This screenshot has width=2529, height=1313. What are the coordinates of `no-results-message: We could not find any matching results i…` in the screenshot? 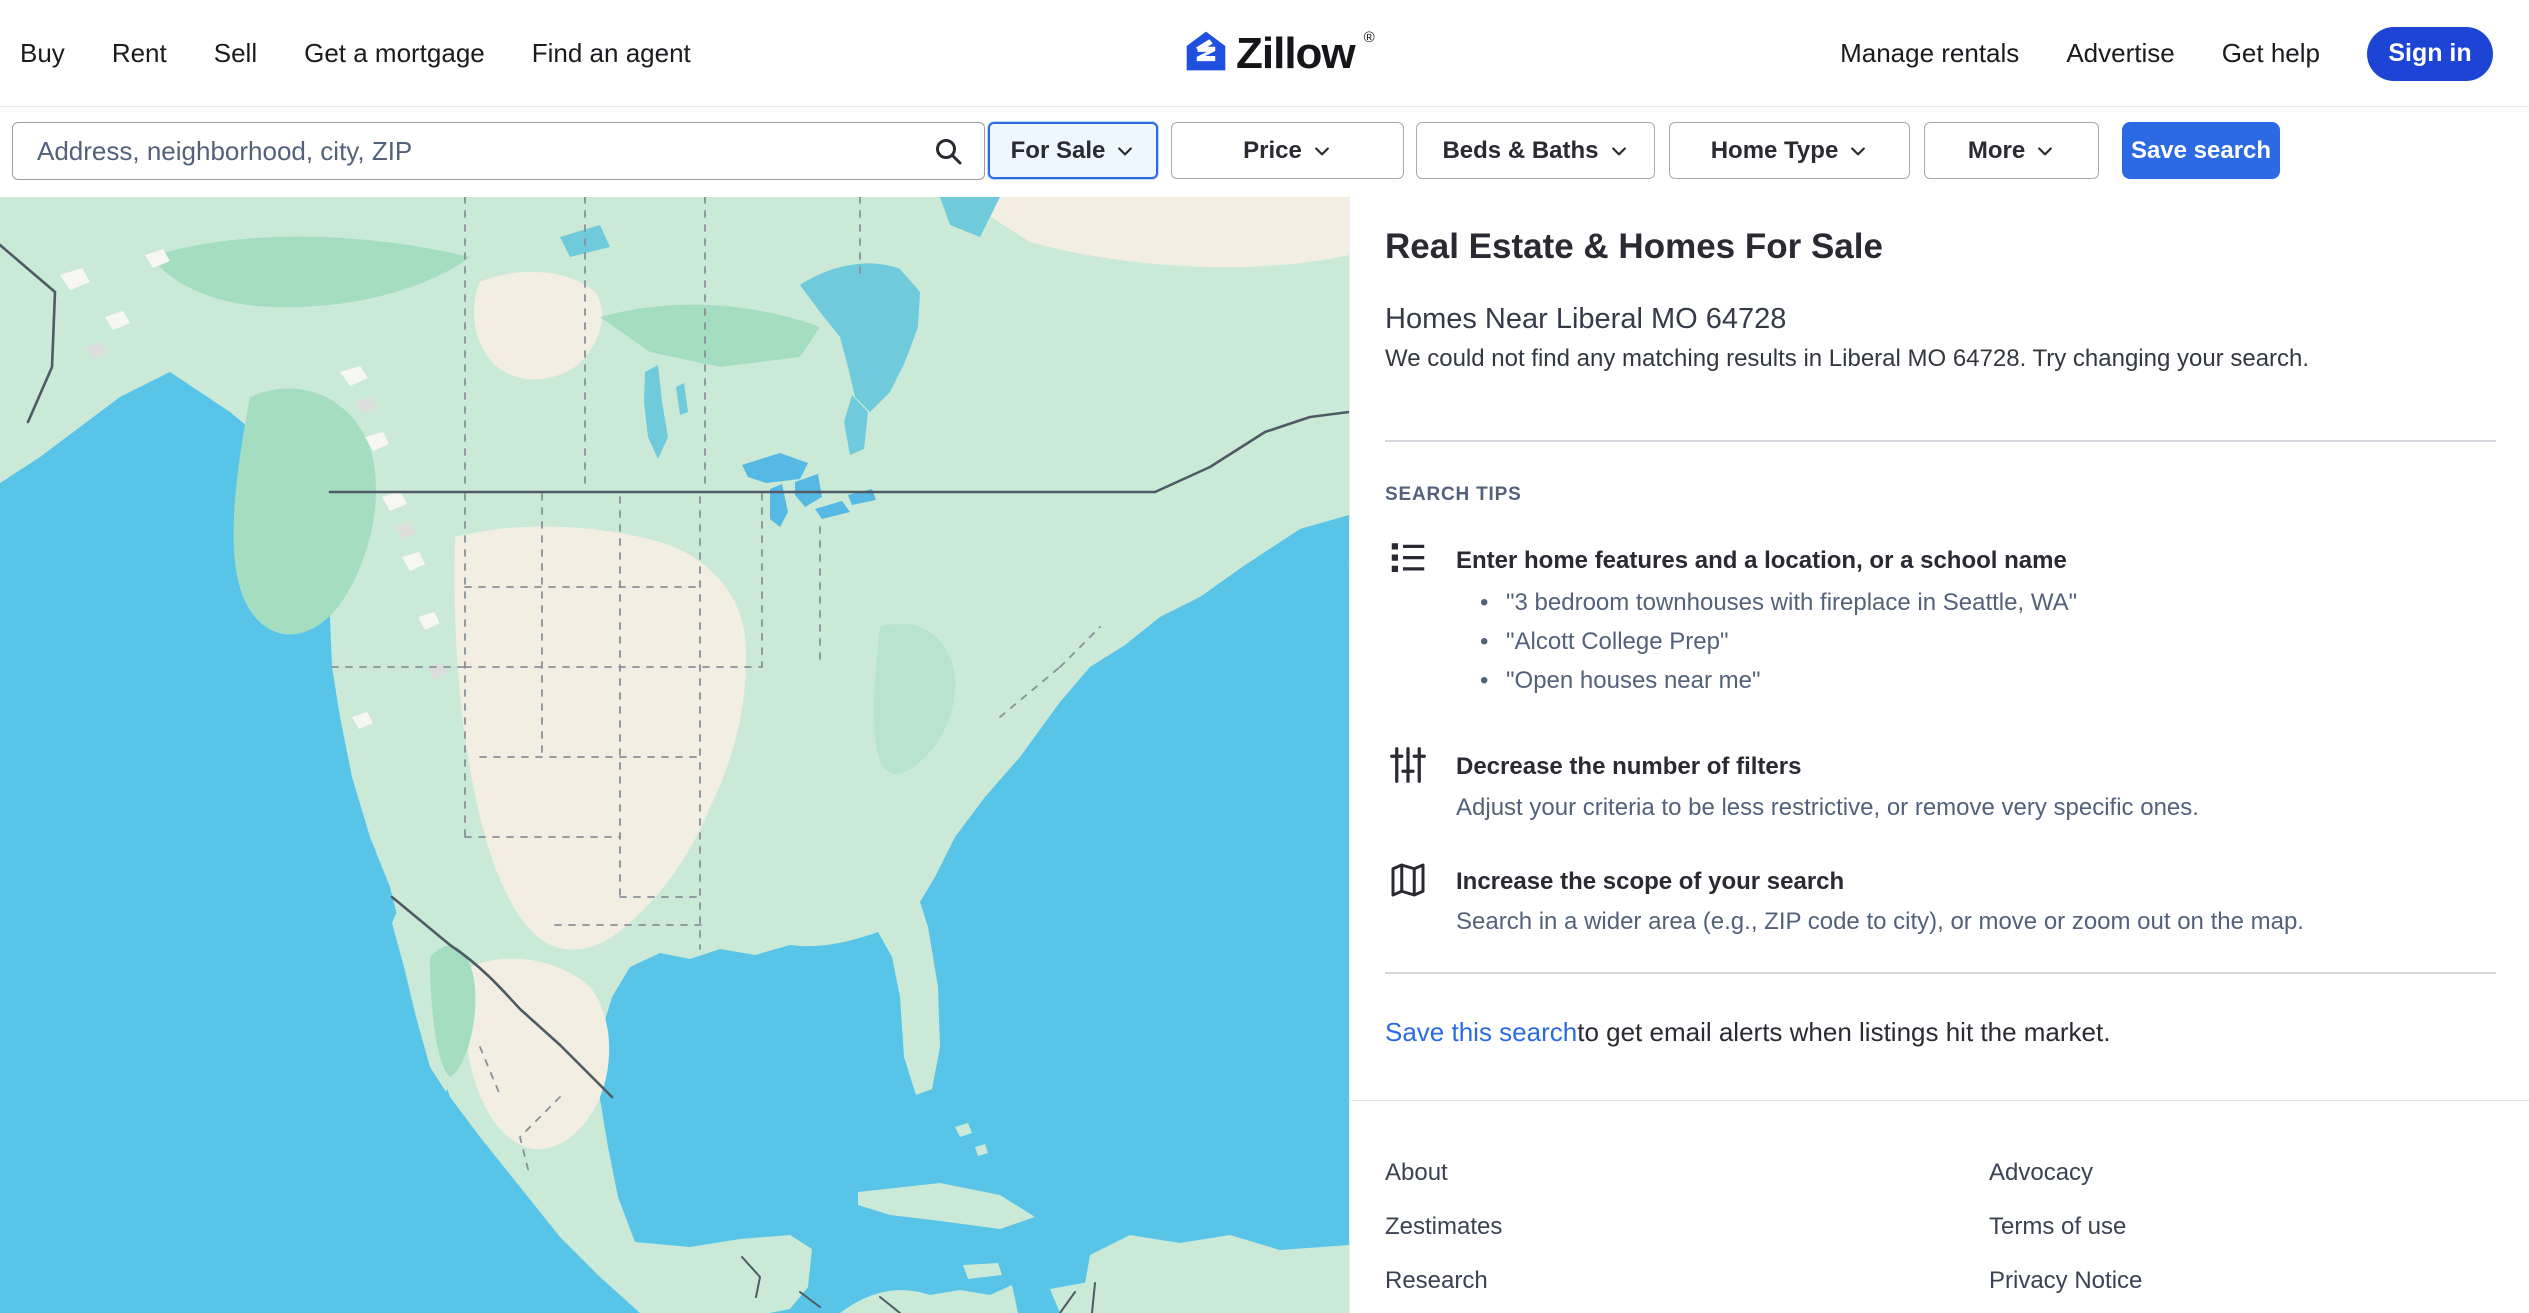 It's located at (1847, 358).